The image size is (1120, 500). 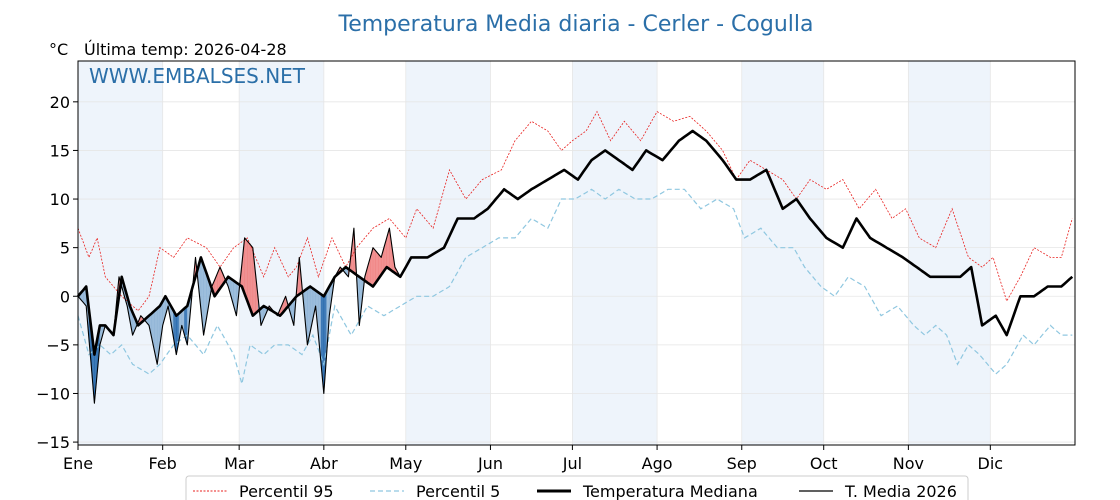 What do you see at coordinates (908, 463) in the screenshot?
I see `x-tick-label: Nov` at bounding box center [908, 463].